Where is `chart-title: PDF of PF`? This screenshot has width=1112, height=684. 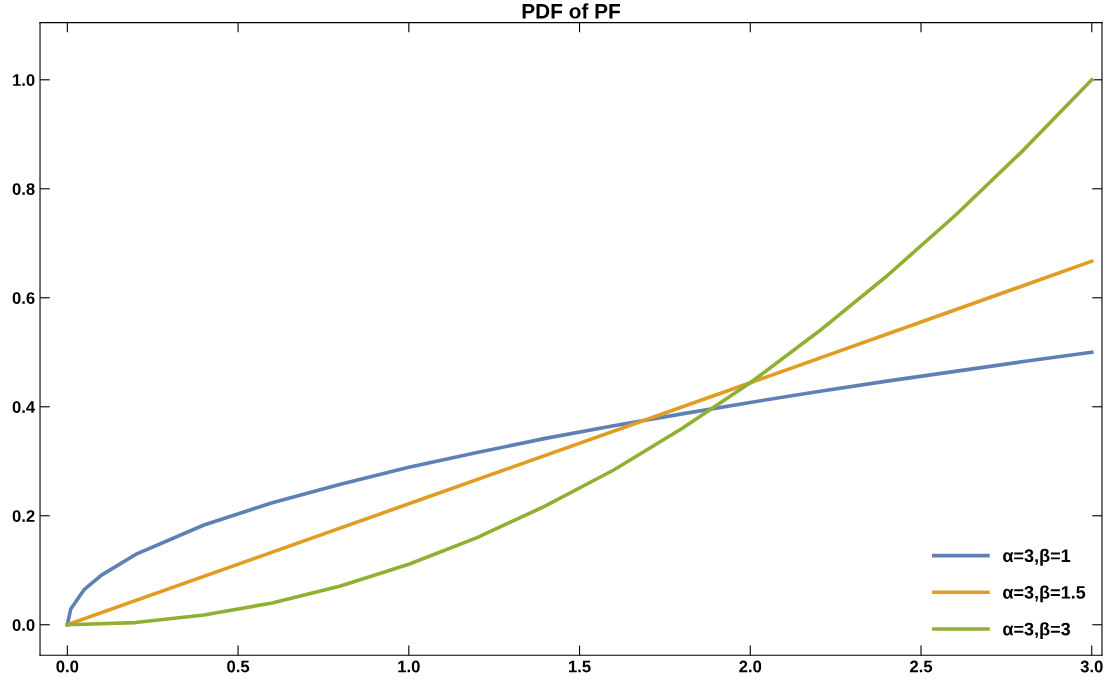
chart-title: PDF of PF is located at coordinates (571, 11).